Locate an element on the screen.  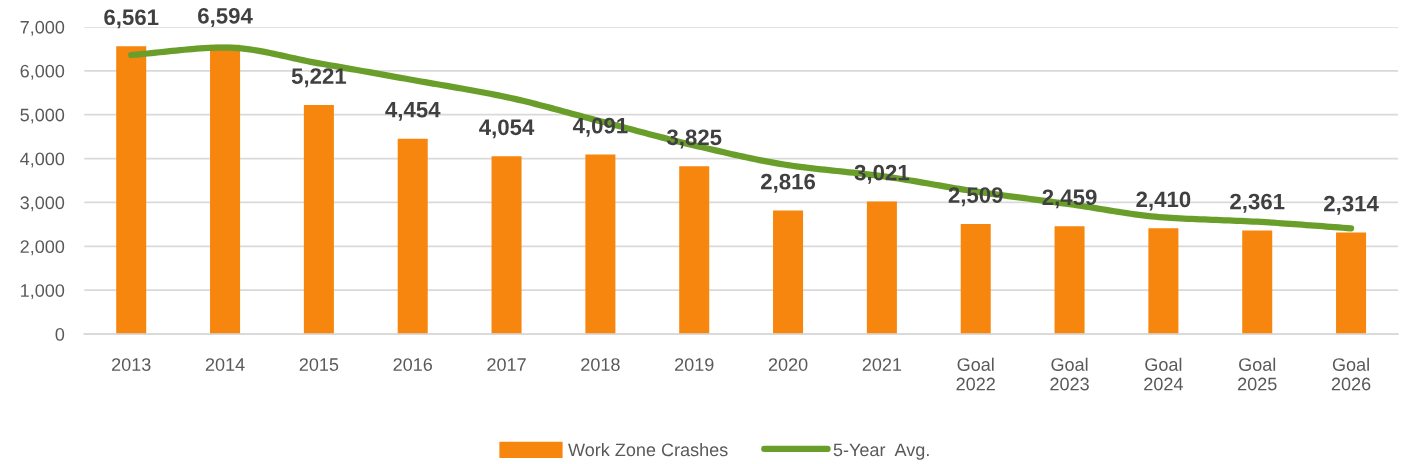
y-tick-label: 1,000 is located at coordinates (43, 292).